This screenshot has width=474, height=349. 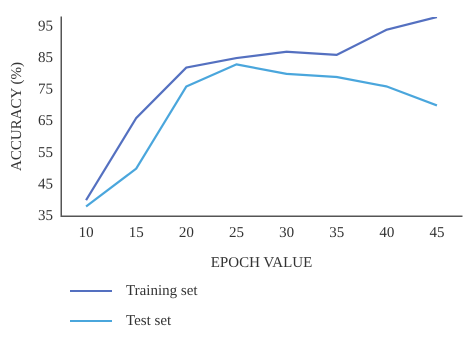 What do you see at coordinates (45, 184) in the screenshot?
I see `y-tick-label: 45` at bounding box center [45, 184].